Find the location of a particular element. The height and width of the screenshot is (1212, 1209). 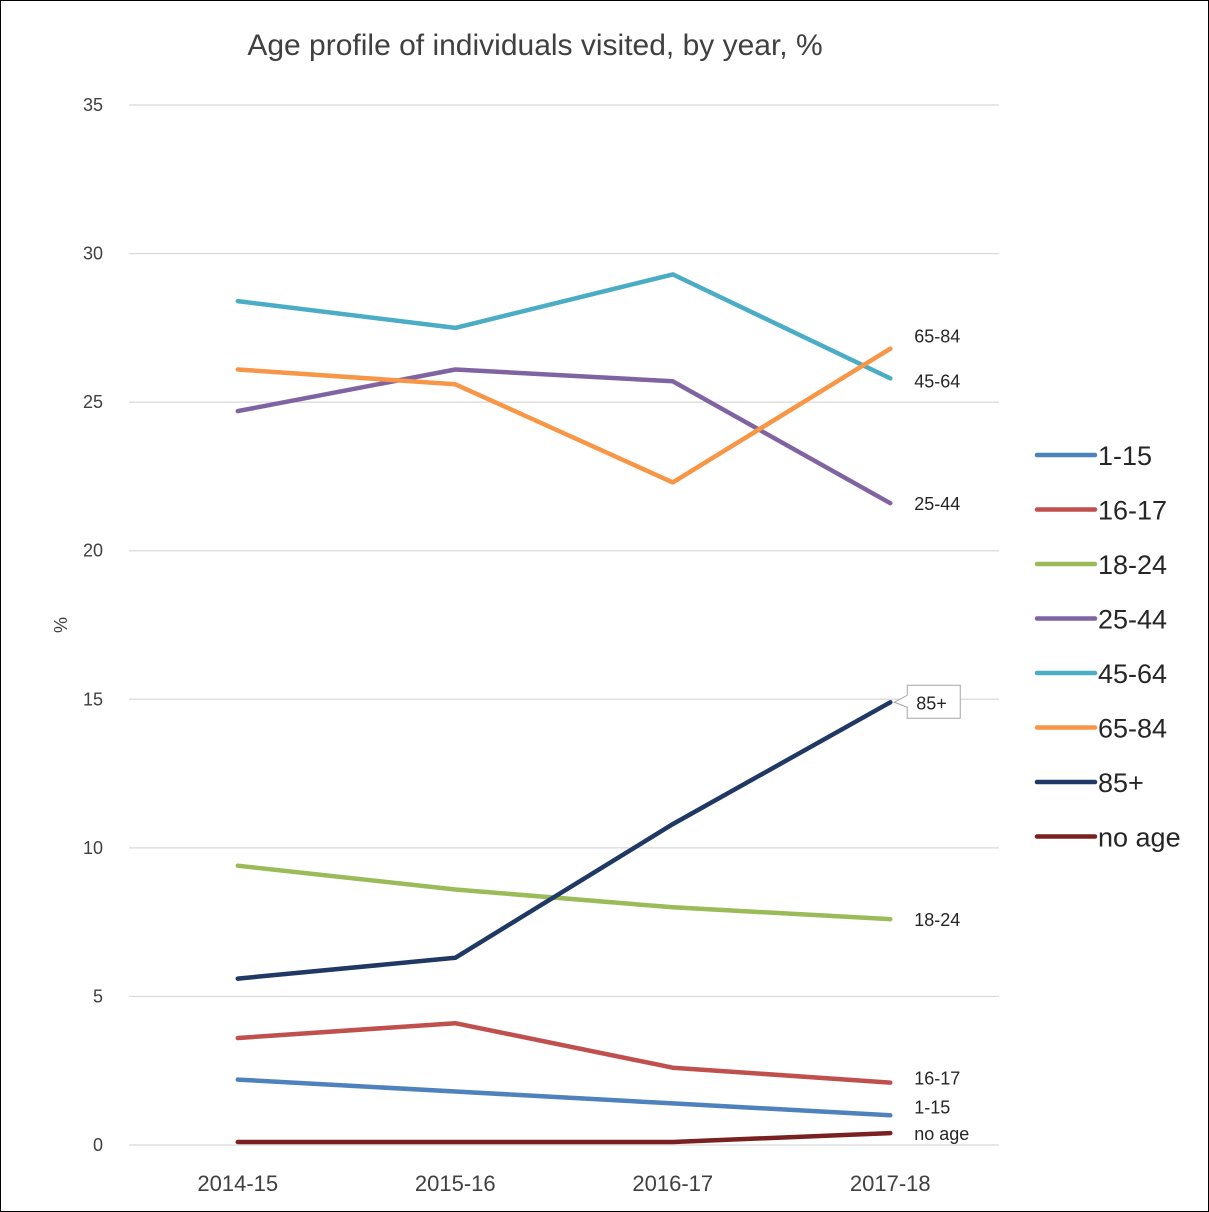

y-tick-label: 0 is located at coordinates (98, 1145).